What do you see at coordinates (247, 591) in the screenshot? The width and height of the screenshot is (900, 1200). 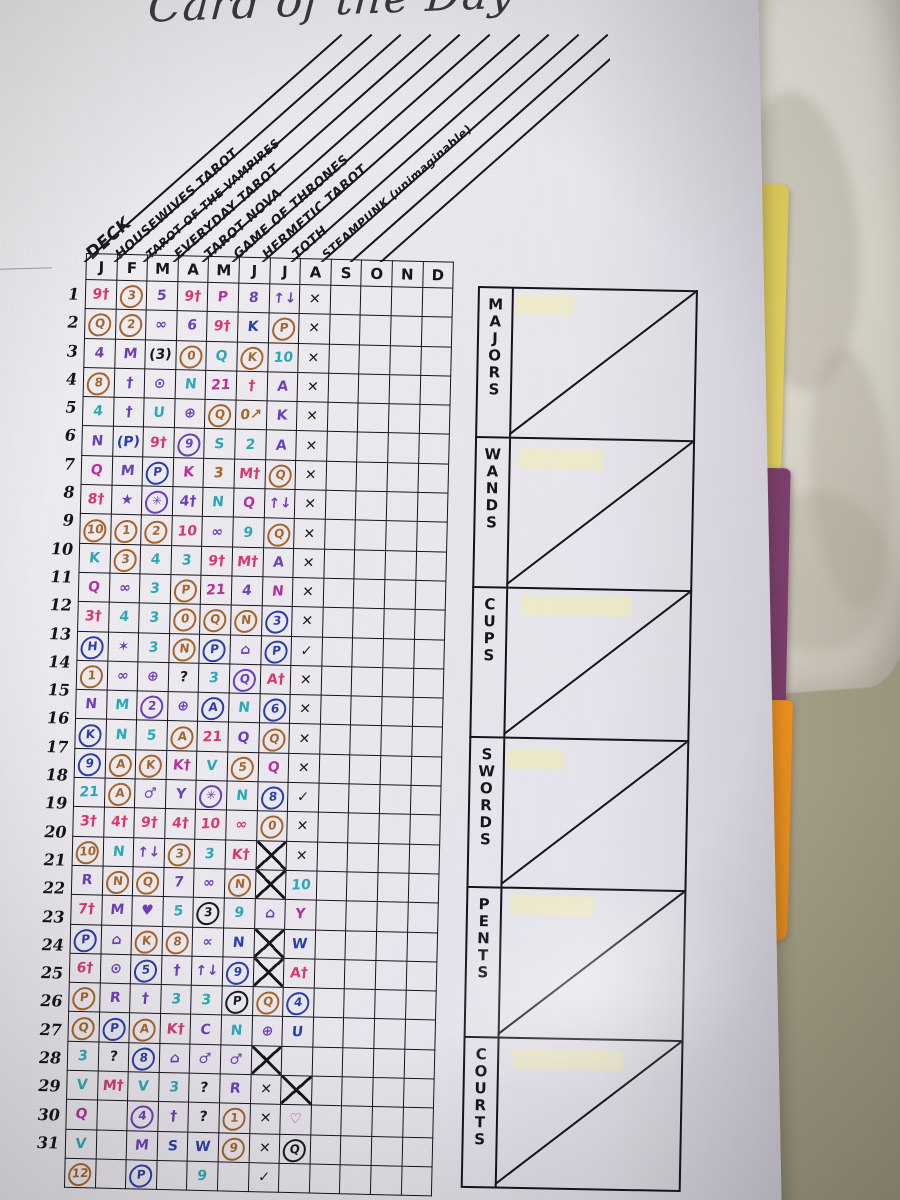 I see `grid-cell-11-J: 4` at bounding box center [247, 591].